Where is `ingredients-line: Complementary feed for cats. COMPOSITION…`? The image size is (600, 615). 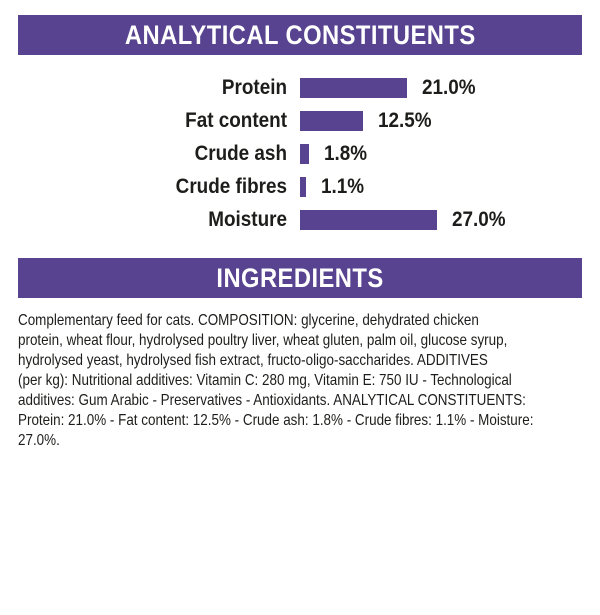
ingredients-line: Complementary feed for cats. COMPOSITION… is located at coordinates (248, 320).